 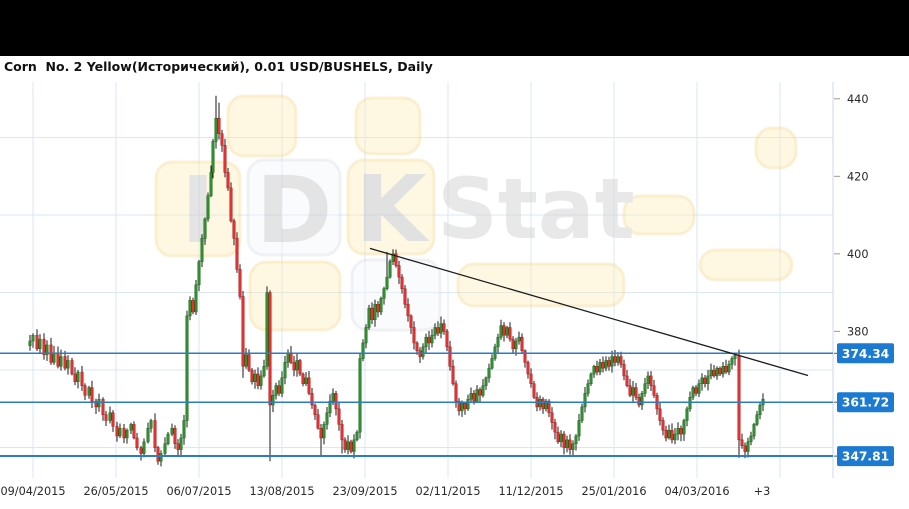 What do you see at coordinates (198, 491) in the screenshot?
I see `x-axis-label: 06/07/2015` at bounding box center [198, 491].